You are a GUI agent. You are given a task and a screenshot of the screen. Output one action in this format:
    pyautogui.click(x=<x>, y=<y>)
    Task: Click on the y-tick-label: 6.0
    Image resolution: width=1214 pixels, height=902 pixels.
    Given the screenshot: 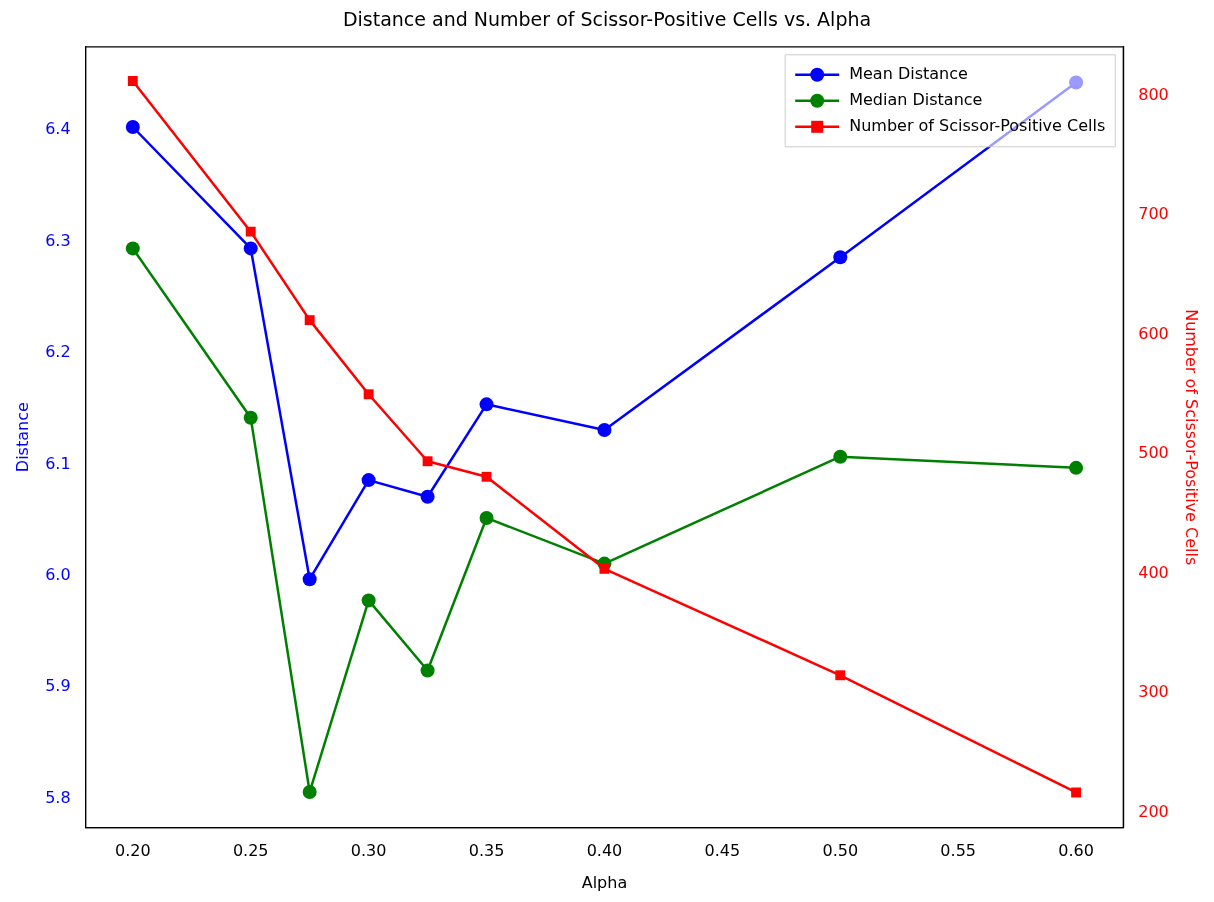 What is the action you would take?
    pyautogui.click(x=58, y=575)
    